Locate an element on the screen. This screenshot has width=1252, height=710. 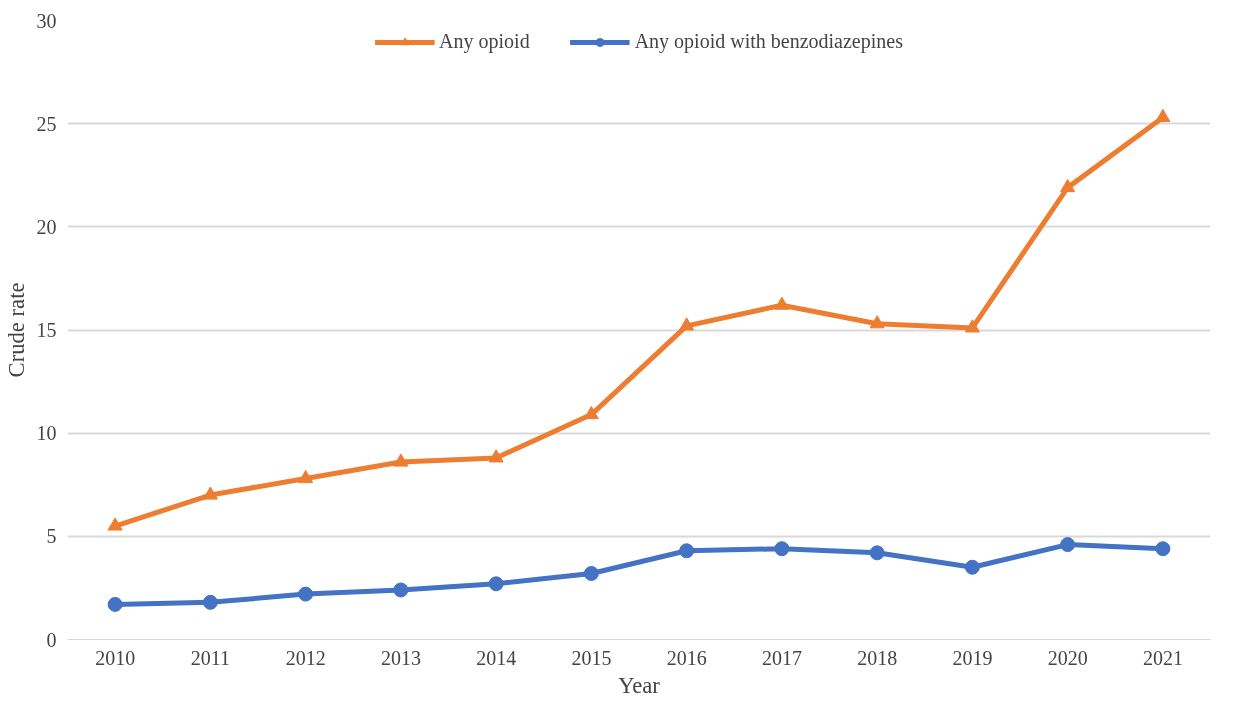
x-tick-label: 2010 is located at coordinates (115, 657).